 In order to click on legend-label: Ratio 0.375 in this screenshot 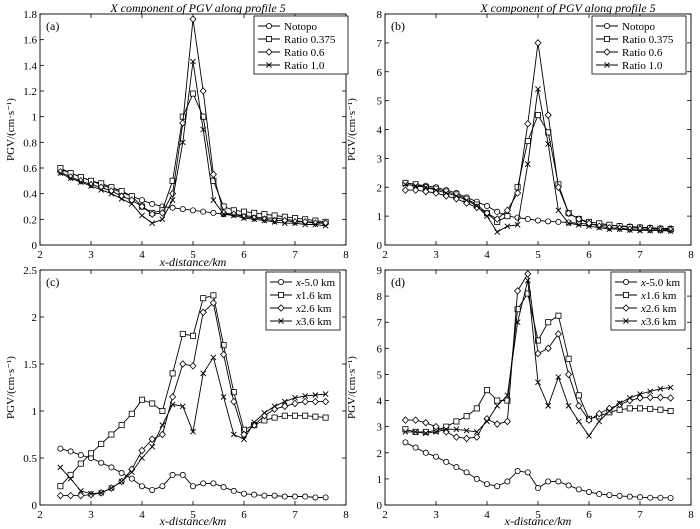, I will do `click(648, 40)`.